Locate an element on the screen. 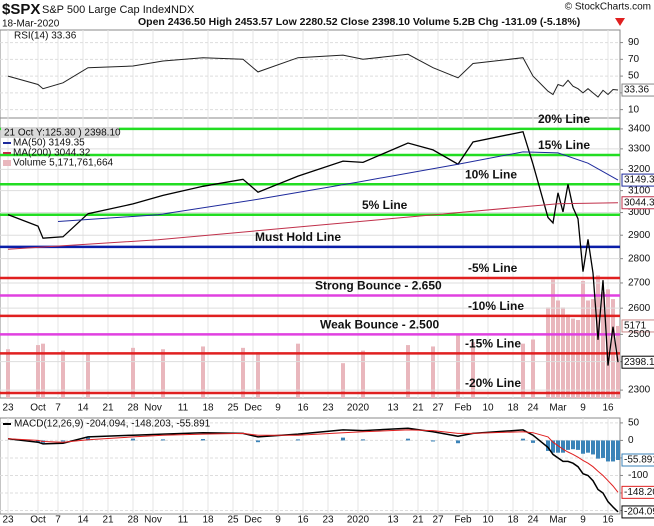 This screenshot has width=654, height=526. ma-line is located at coordinates (313, 226).